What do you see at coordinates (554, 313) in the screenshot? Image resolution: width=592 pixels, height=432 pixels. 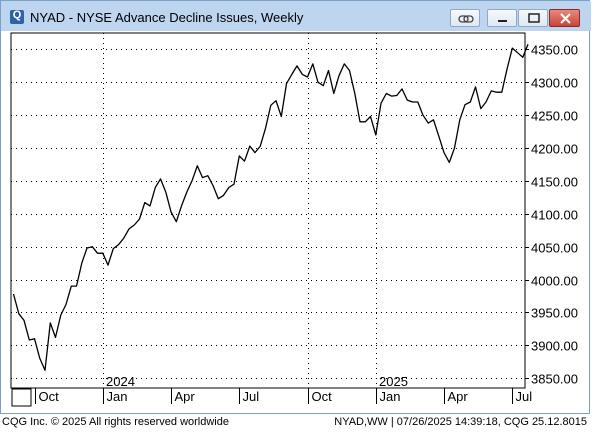 I see `y-tick-label: 3950.00` at bounding box center [554, 313].